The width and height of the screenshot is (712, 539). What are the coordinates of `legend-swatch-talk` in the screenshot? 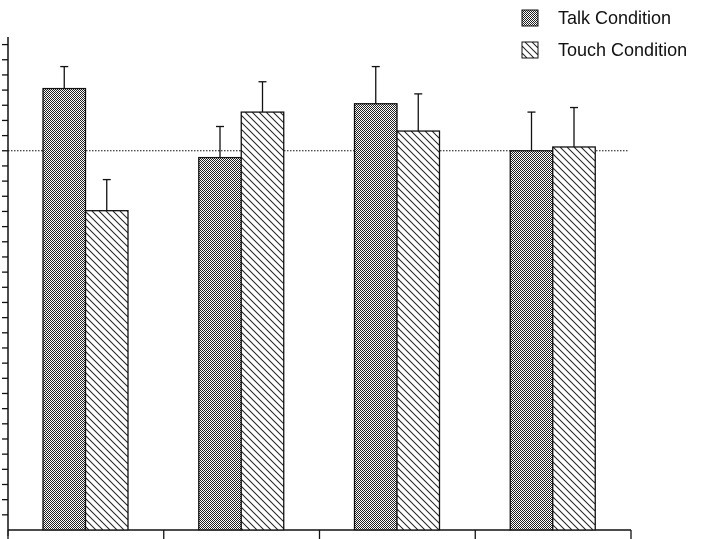 It's located at (530, 18).